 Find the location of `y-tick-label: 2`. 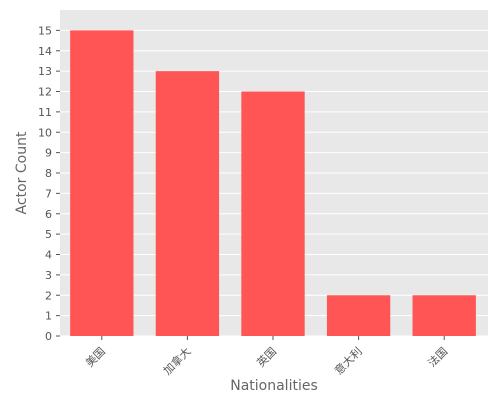

y-tick-label: 2 is located at coordinates (48, 295).